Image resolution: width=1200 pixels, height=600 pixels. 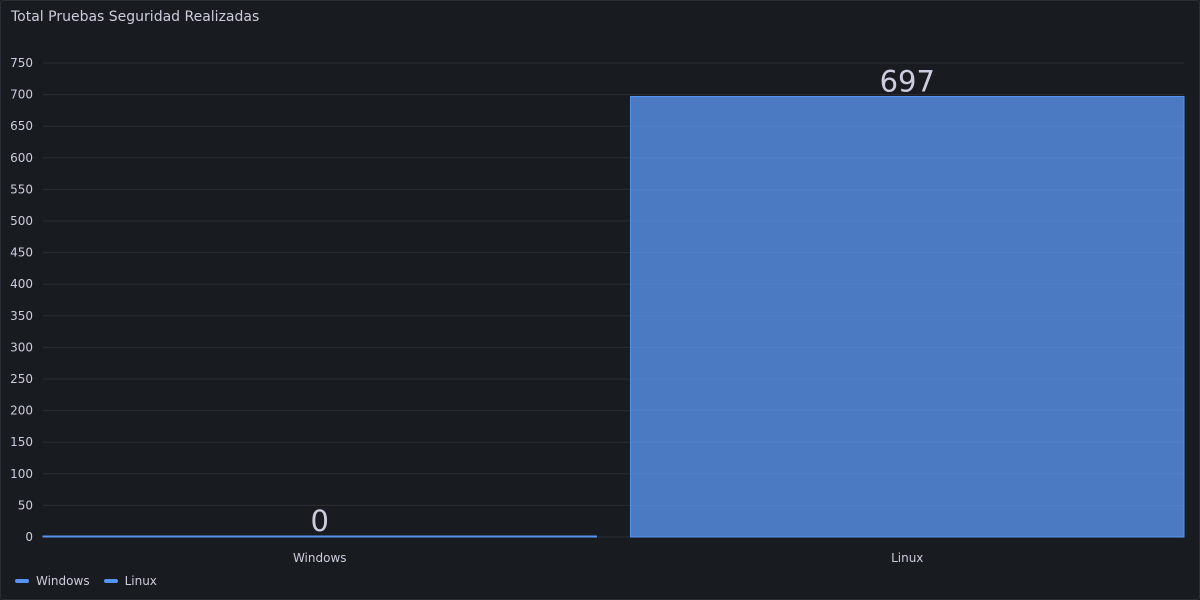 I want to click on legend-item-windows: Windows, so click(x=52, y=581).